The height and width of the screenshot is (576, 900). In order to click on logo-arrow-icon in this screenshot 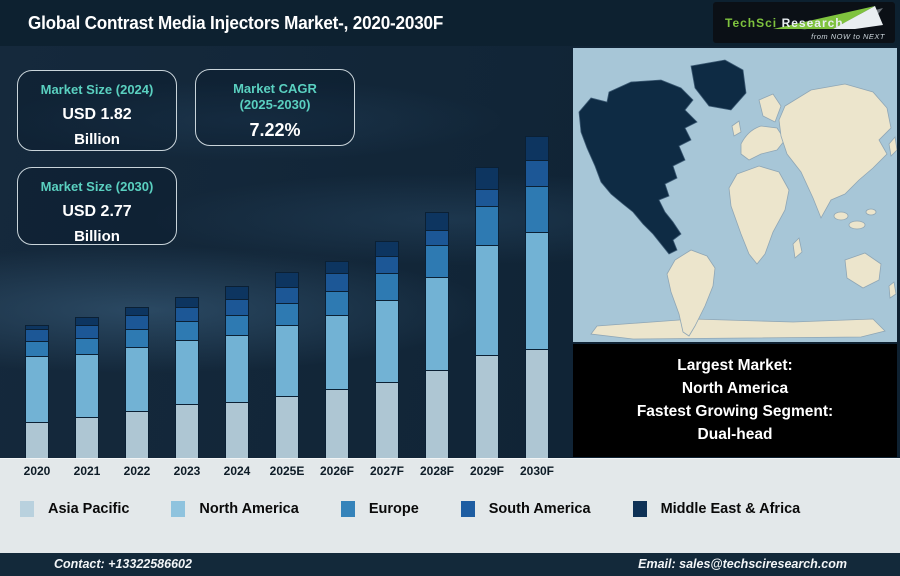, I will do `click(828, 18)`.